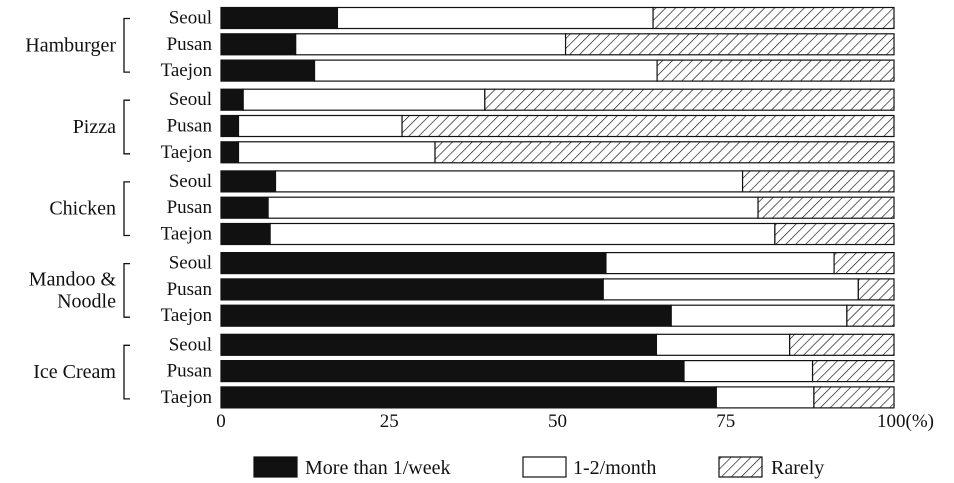 Image resolution: width=954 pixels, height=483 pixels. I want to click on group-label: Chicken, so click(82, 209).